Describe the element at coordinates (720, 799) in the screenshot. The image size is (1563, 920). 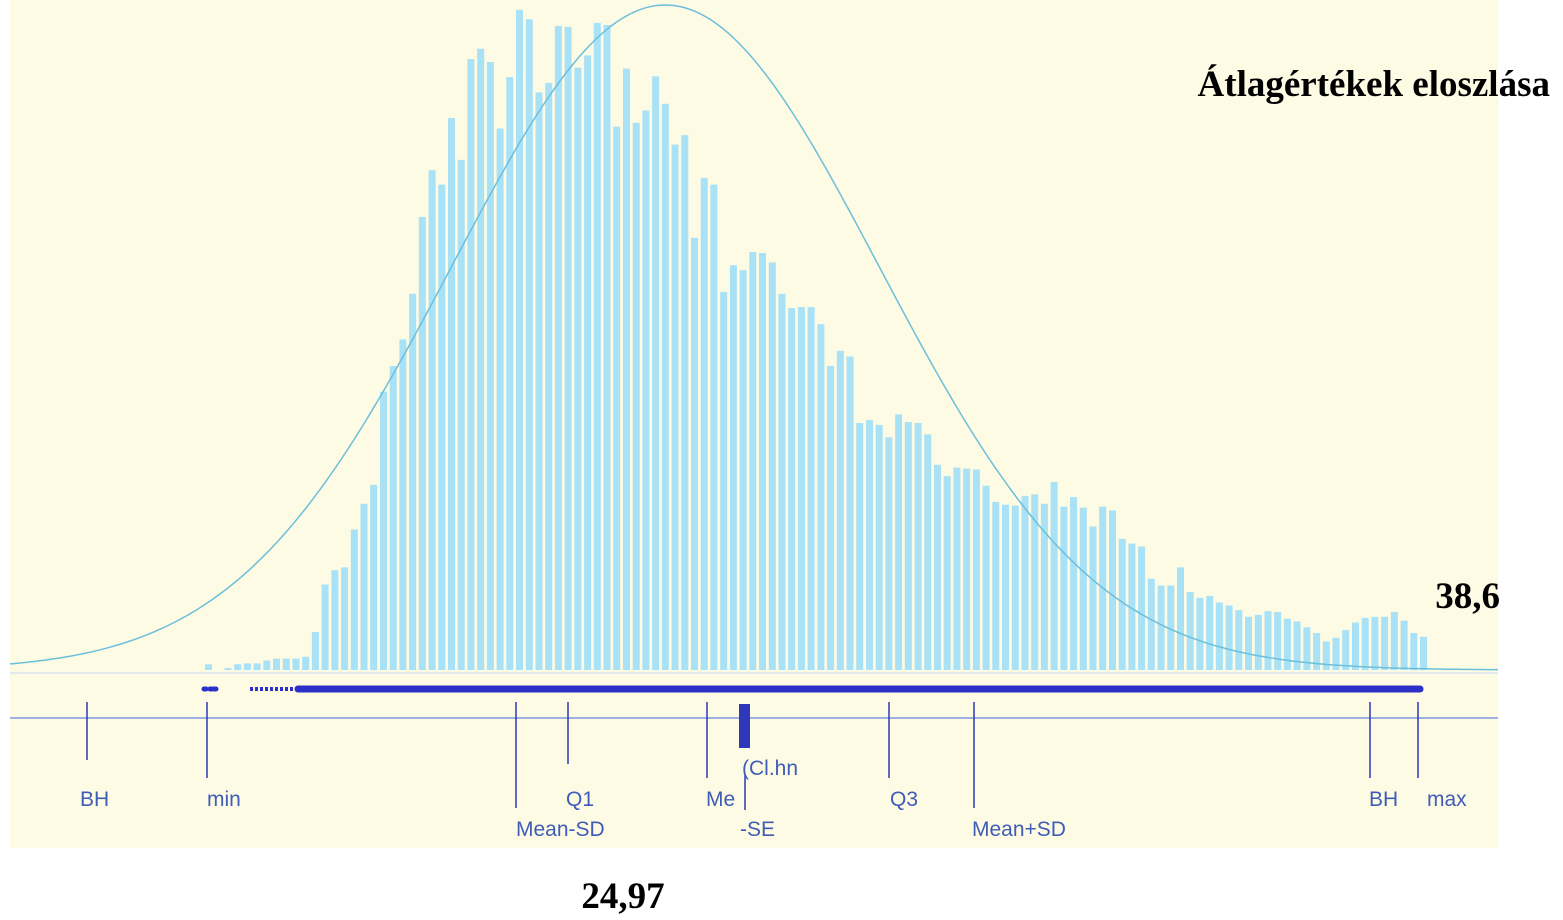
I see `stat-label: Me` at that location.